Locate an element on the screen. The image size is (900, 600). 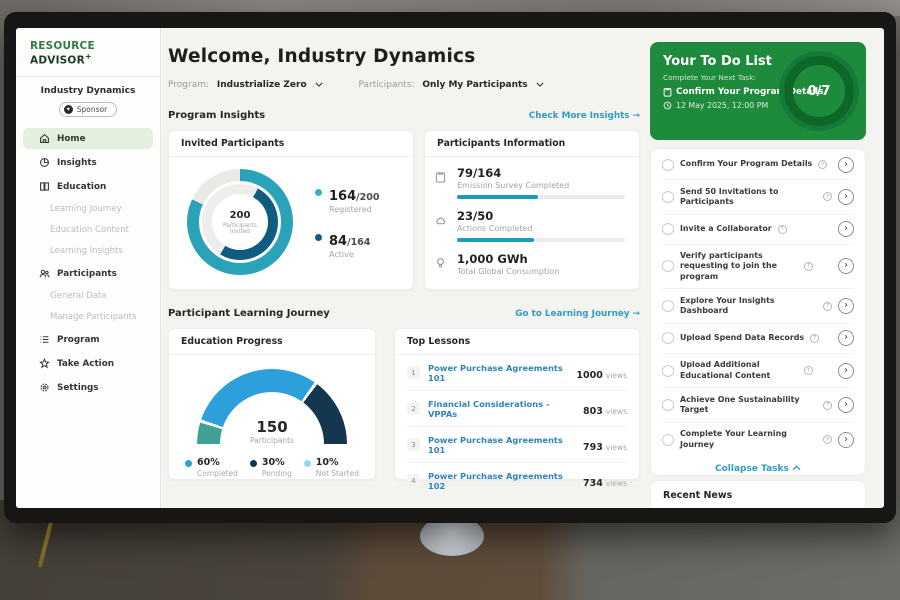
legend-pending: 30% Pending is located at coordinates (270, 467).